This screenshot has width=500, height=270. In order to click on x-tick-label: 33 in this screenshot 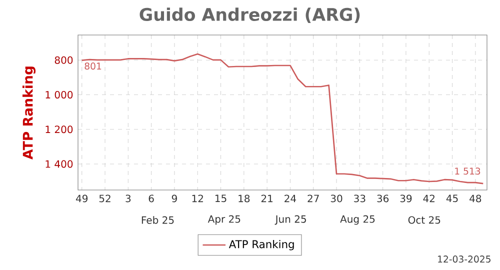, I will do `click(360, 198)`.